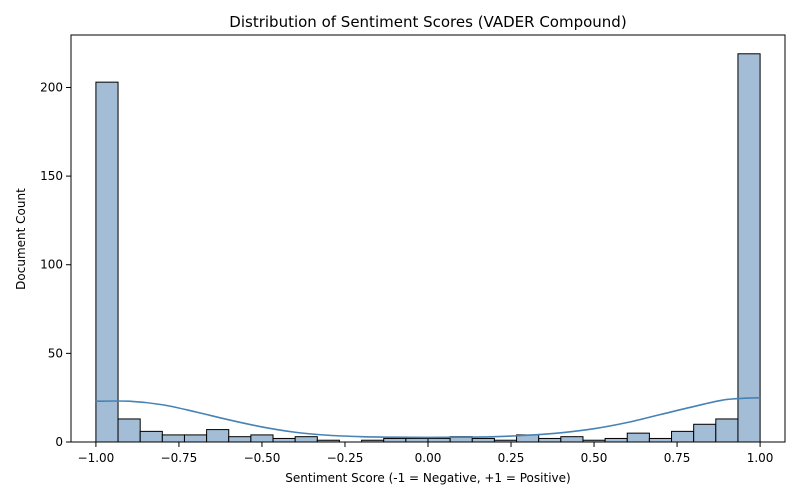 Image resolution: width=800 pixels, height=500 pixels. I want to click on x-tick-label: 0.25, so click(511, 458).